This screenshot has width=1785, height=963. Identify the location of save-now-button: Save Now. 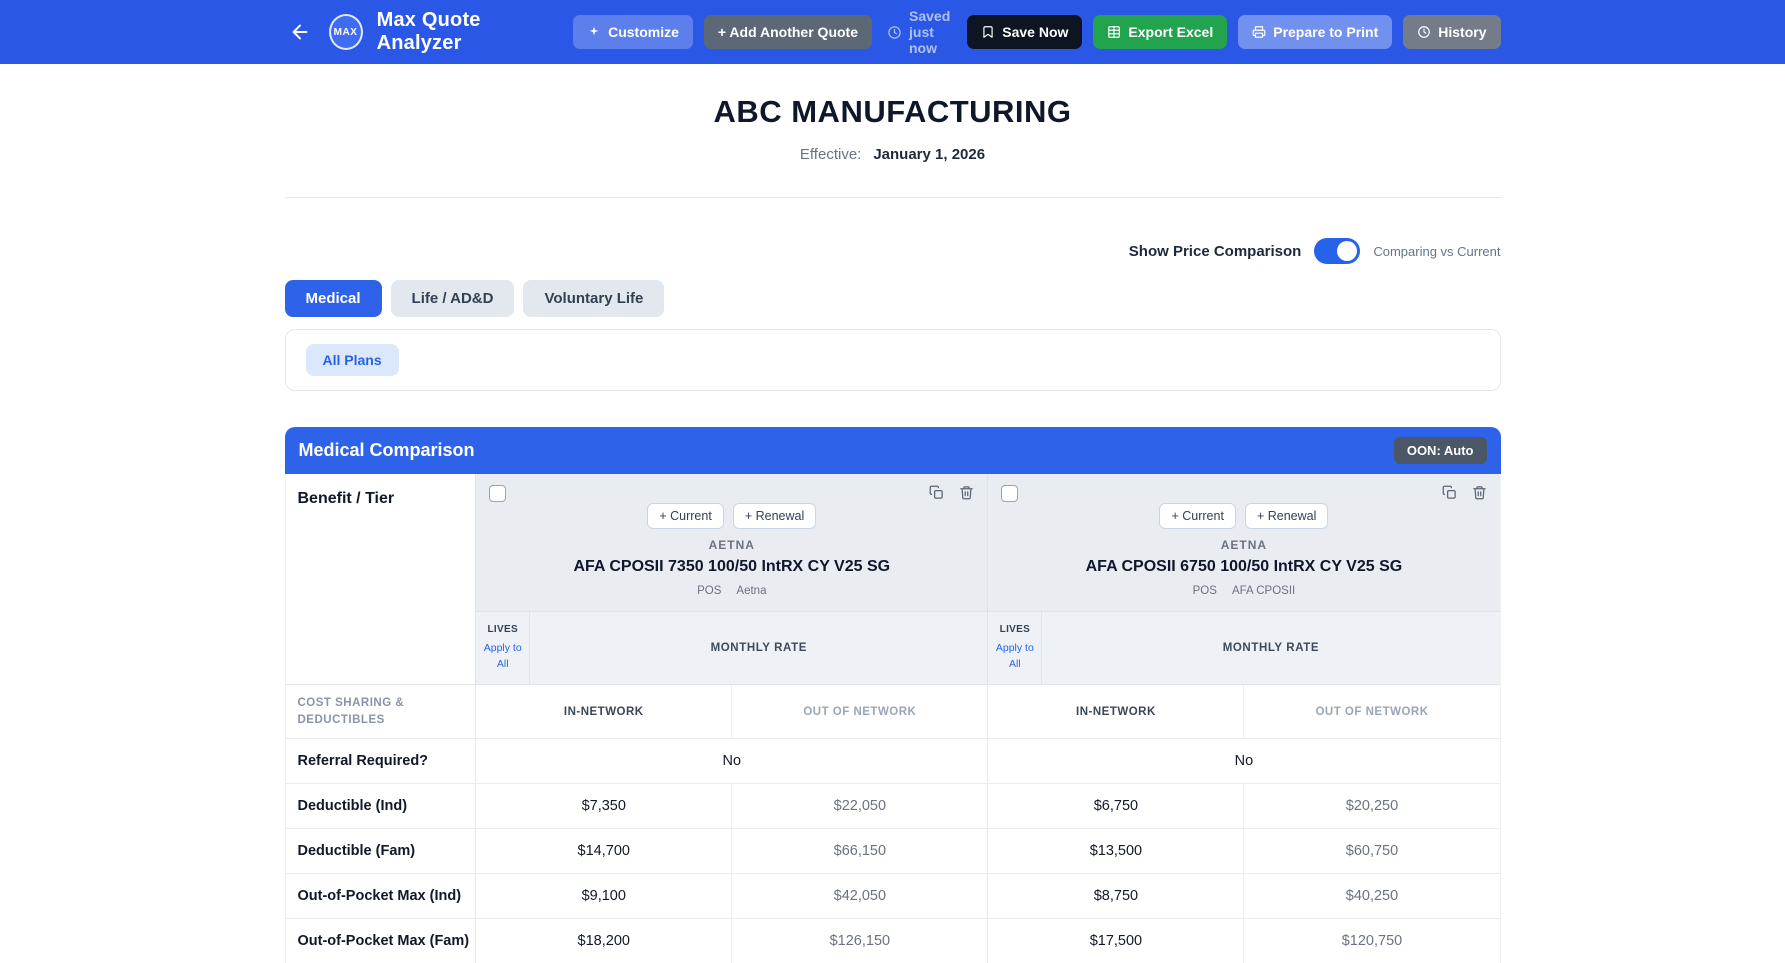
(1025, 32).